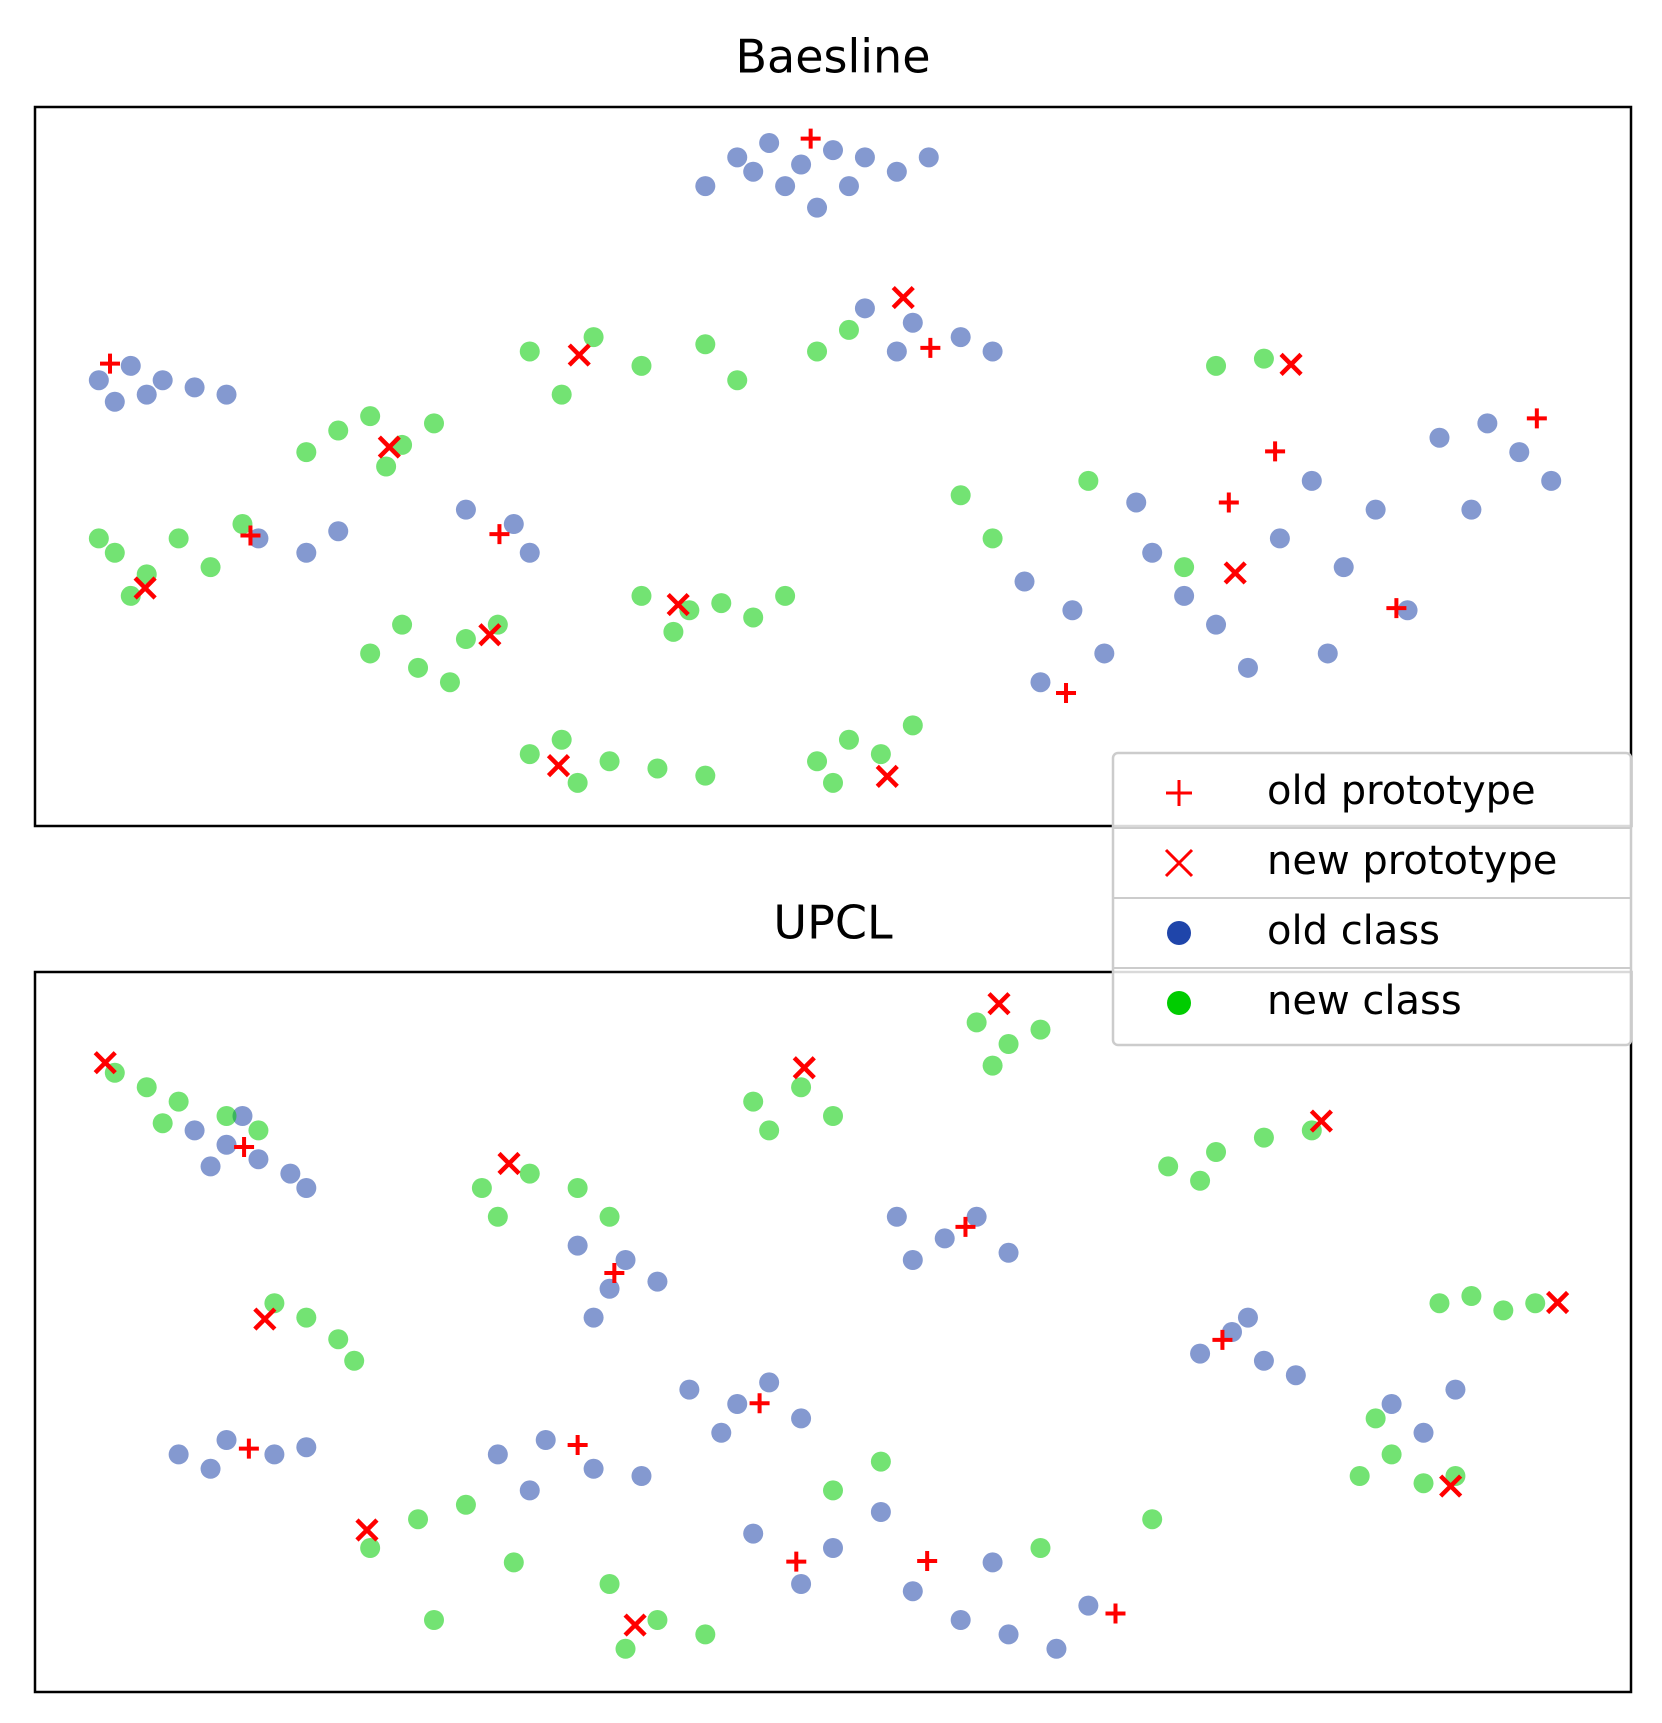 This screenshot has width=1662, height=1723. What do you see at coordinates (1364, 1001) in the screenshot?
I see `legend-label: new class` at bounding box center [1364, 1001].